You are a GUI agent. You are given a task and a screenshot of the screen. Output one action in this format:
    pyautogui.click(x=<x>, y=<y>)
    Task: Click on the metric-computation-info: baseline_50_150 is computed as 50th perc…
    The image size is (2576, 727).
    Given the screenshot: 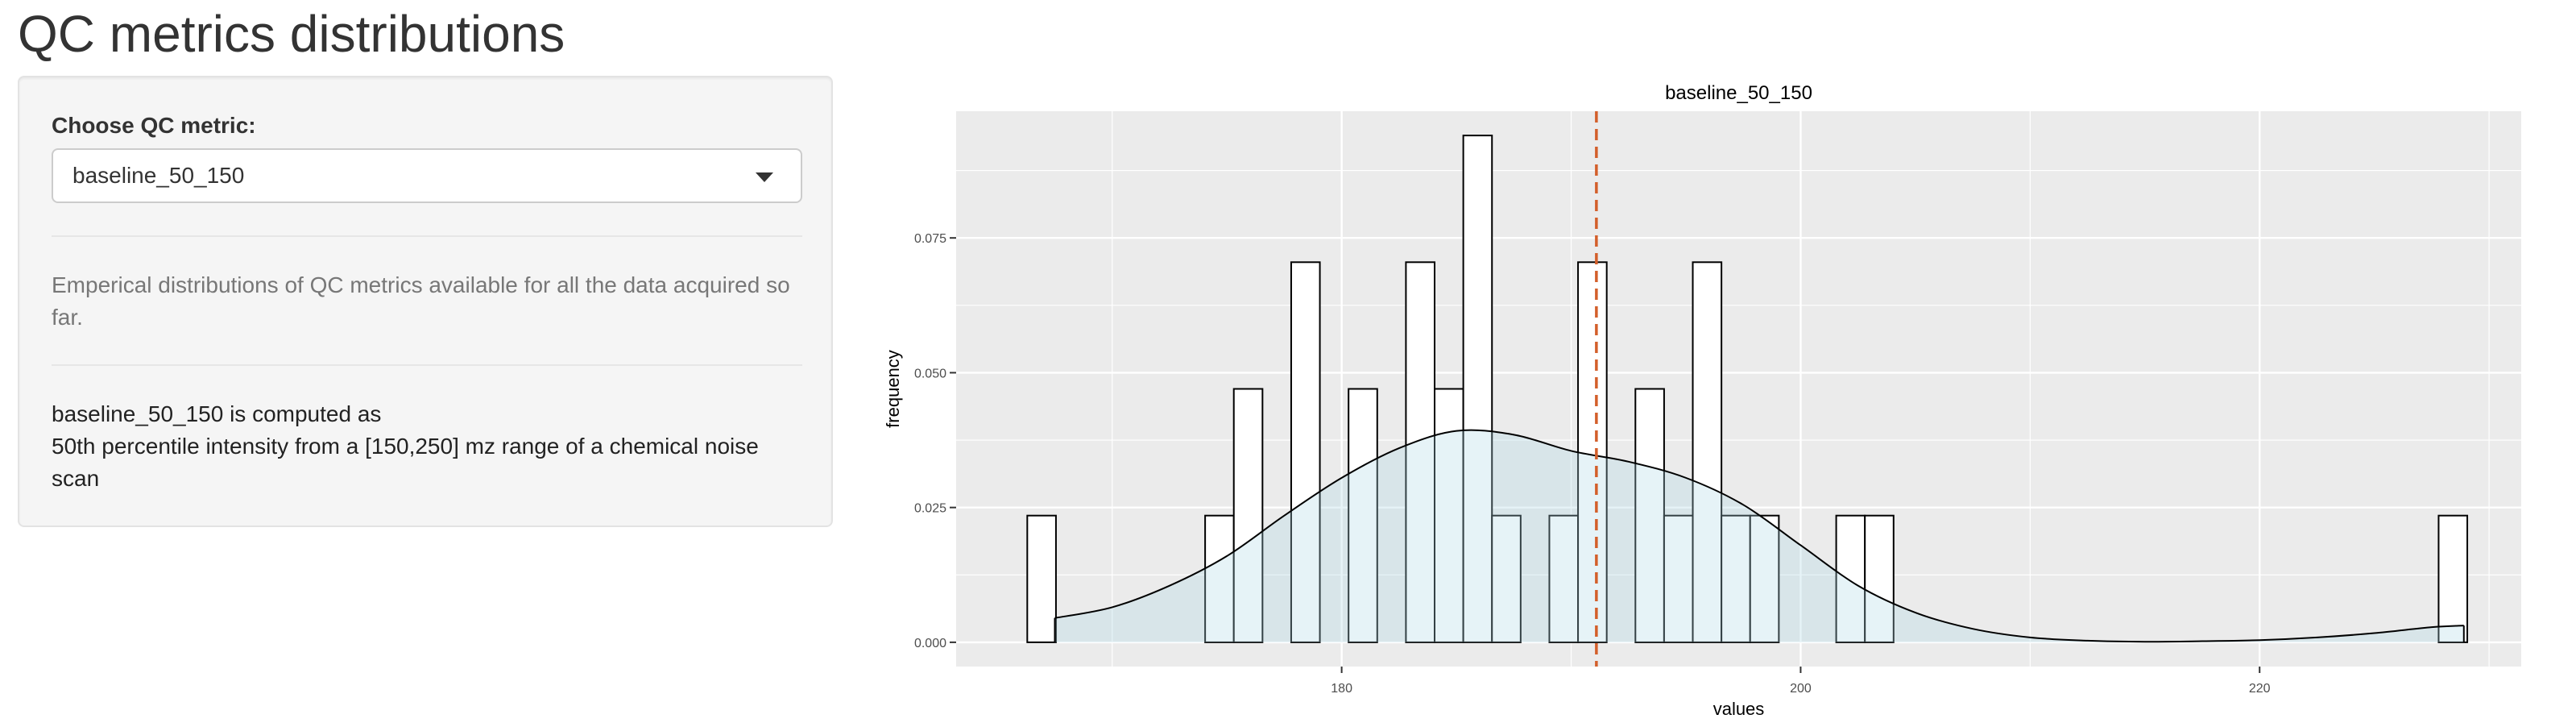 What is the action you would take?
    pyautogui.click(x=430, y=447)
    